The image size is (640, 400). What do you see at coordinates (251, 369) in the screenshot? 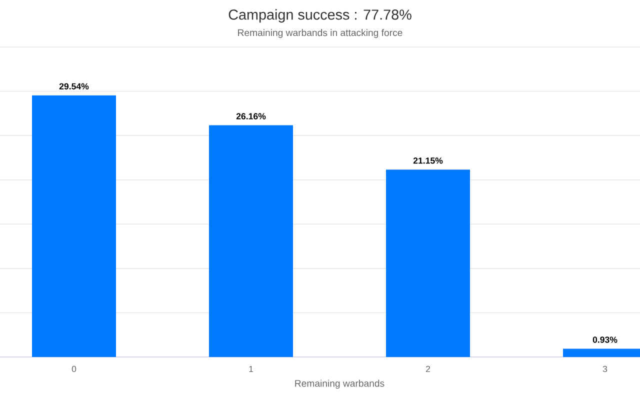
I see `x-tick-label: 1` at bounding box center [251, 369].